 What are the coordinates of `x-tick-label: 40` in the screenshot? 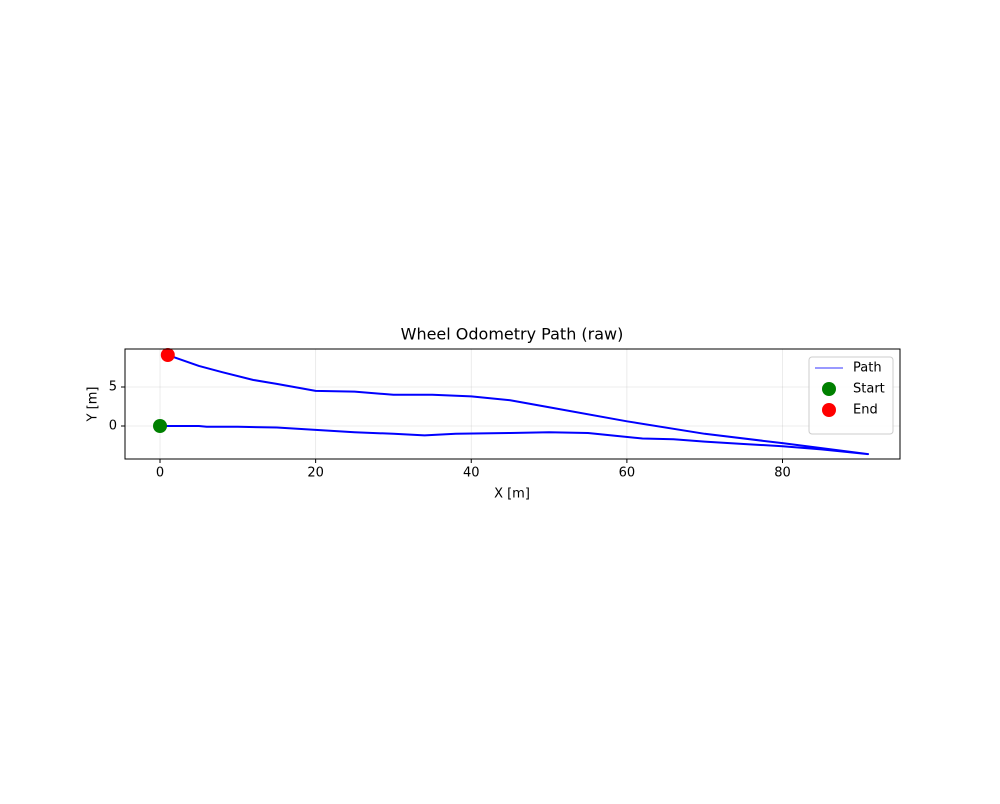 It's located at (471, 473).